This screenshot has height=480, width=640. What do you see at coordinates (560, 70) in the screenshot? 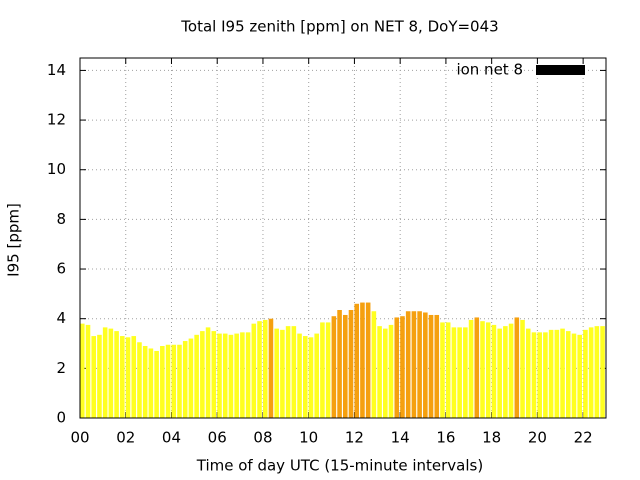
I see `legend-swatch` at bounding box center [560, 70].